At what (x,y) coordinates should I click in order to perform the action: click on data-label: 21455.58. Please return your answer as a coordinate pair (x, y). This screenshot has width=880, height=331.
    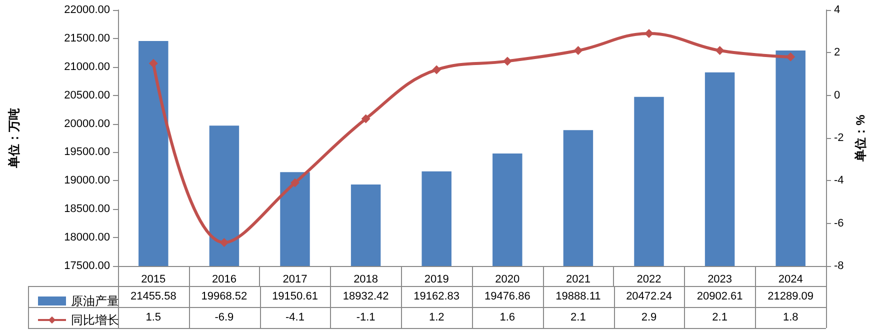
    Looking at the image, I should click on (153, 296).